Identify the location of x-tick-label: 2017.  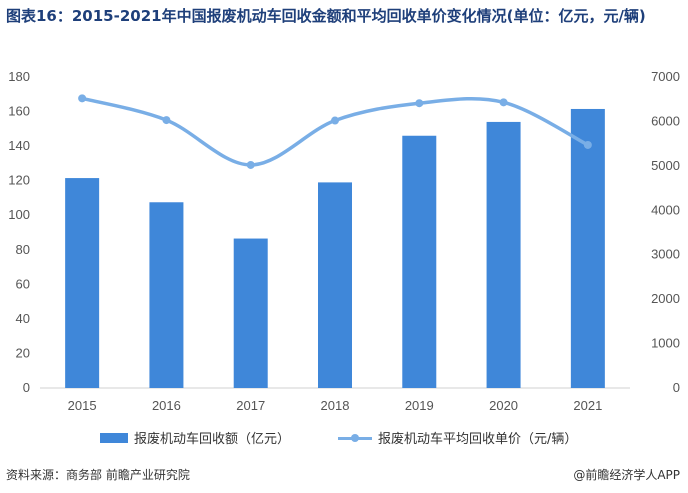
(250, 405).